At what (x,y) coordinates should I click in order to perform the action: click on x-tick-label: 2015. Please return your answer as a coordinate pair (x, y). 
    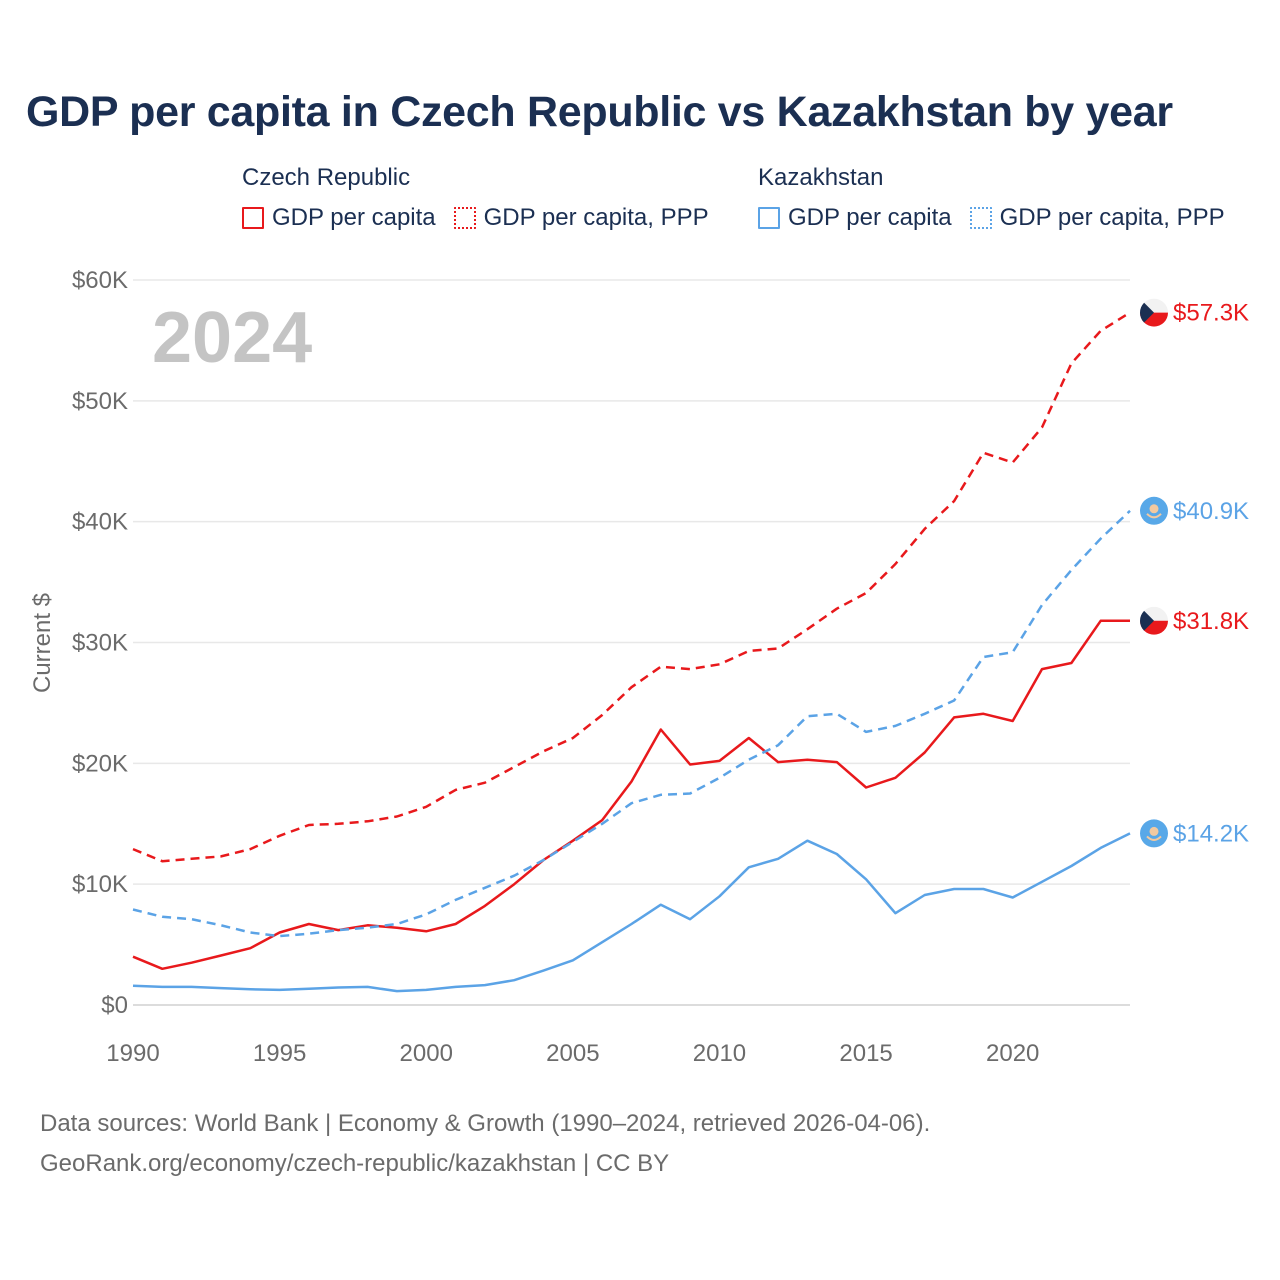
    Looking at the image, I should click on (865, 1053).